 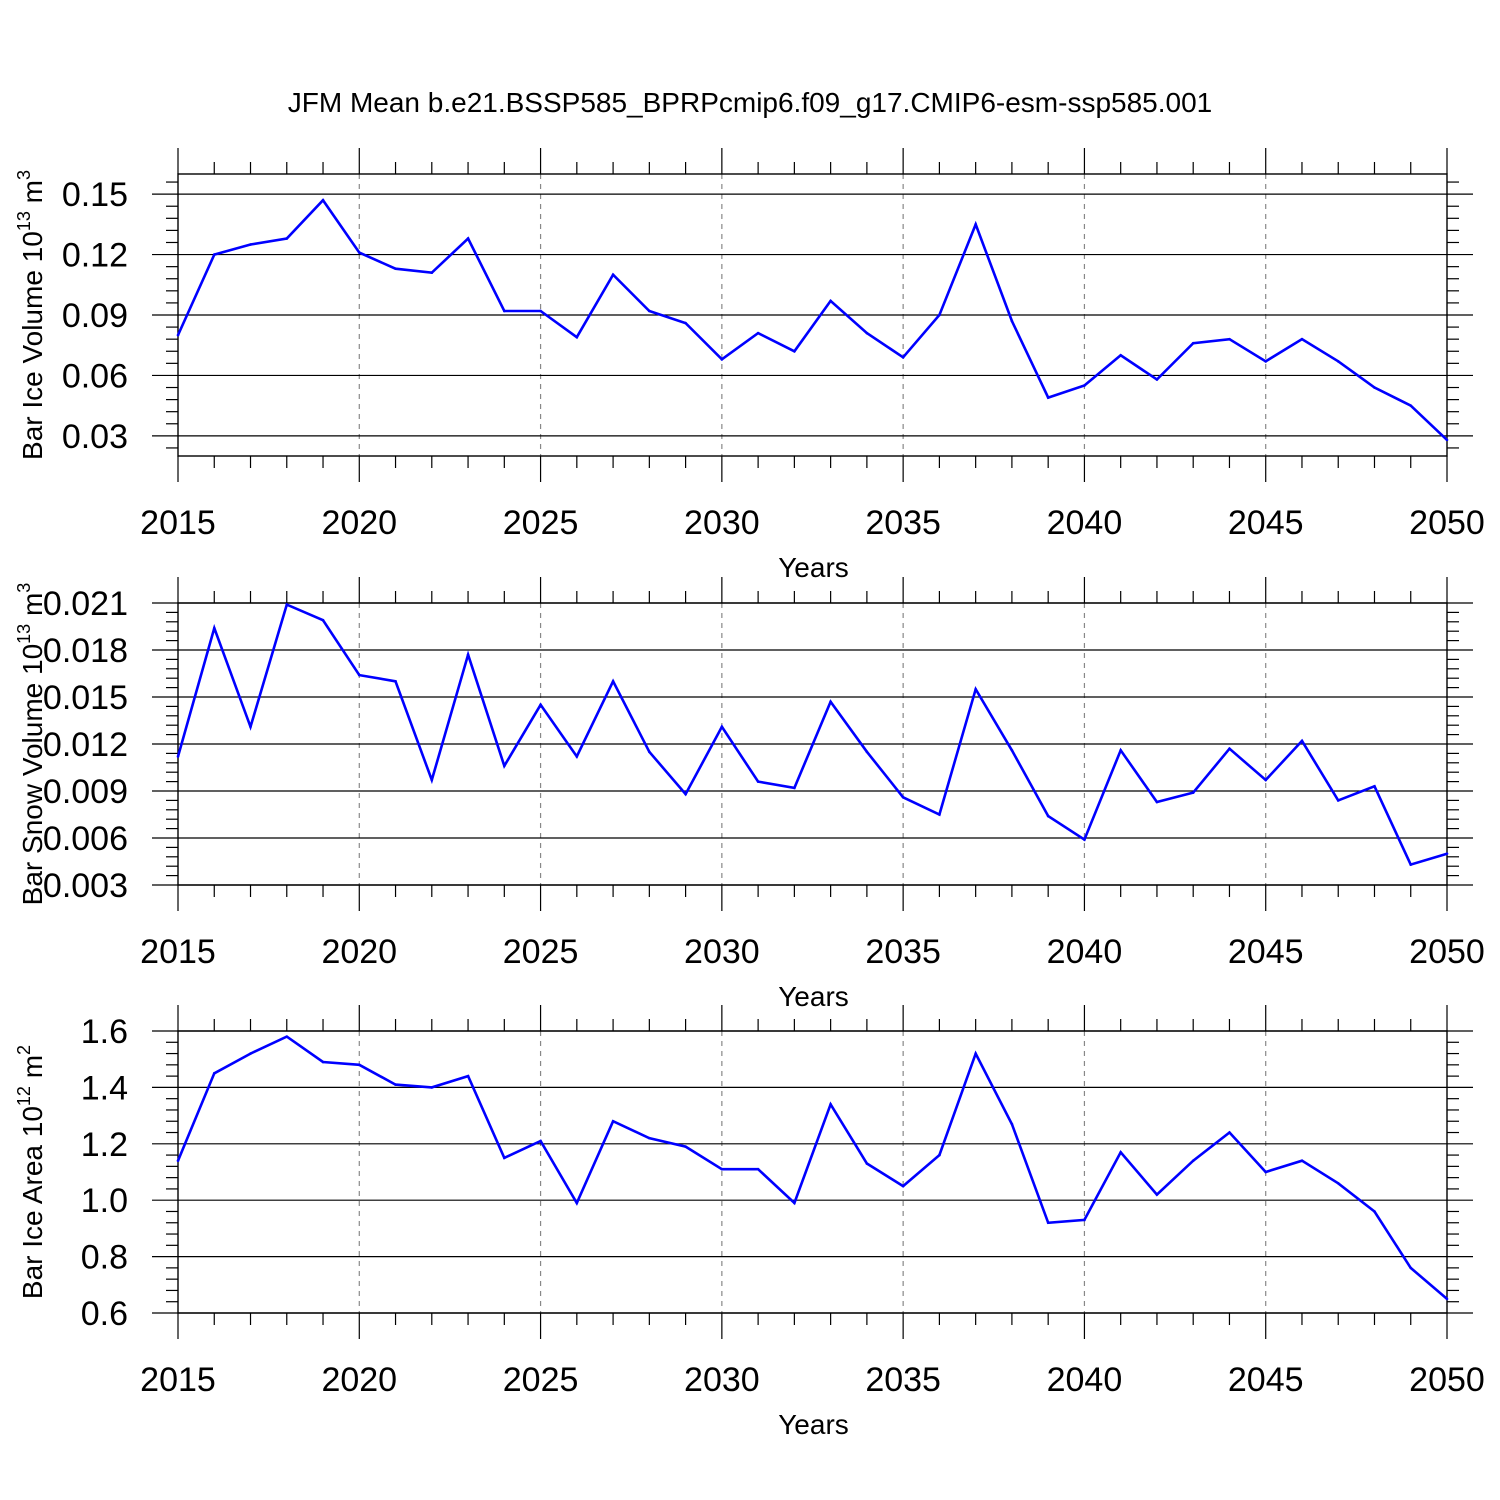 I want to click on x-tick-label: 2035, so click(x=903, y=952).